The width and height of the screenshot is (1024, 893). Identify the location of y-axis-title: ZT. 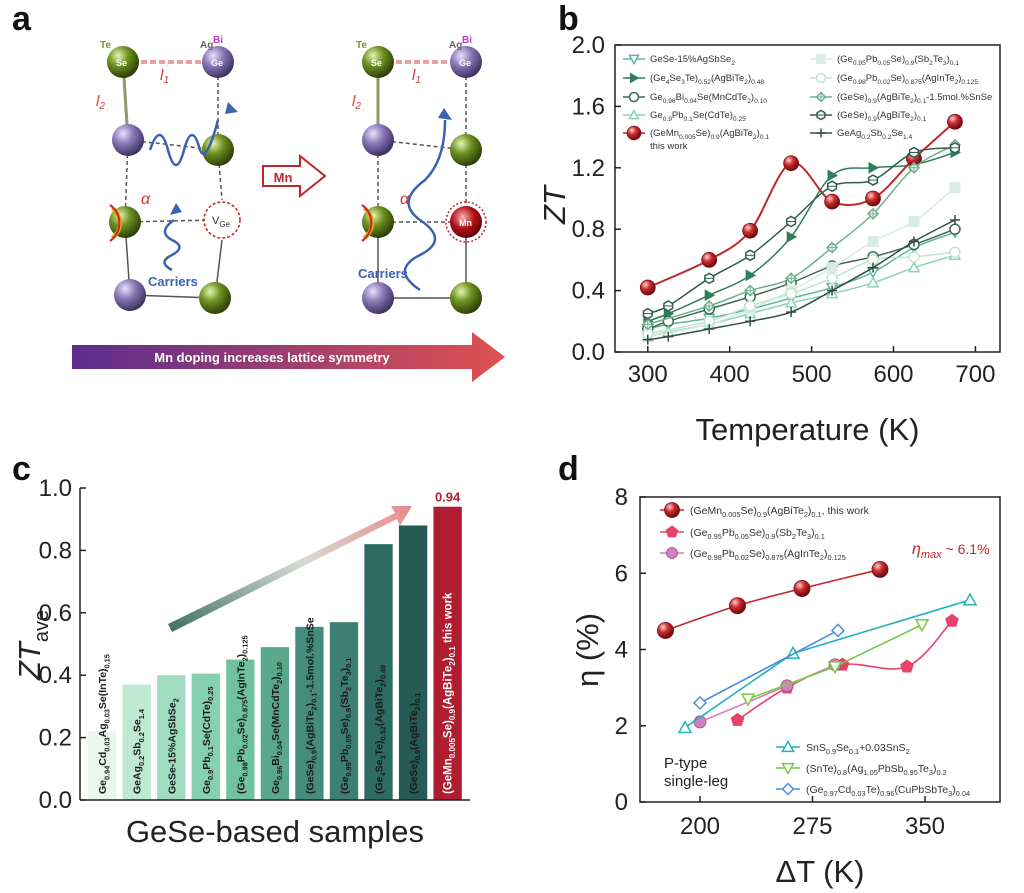
(554, 204).